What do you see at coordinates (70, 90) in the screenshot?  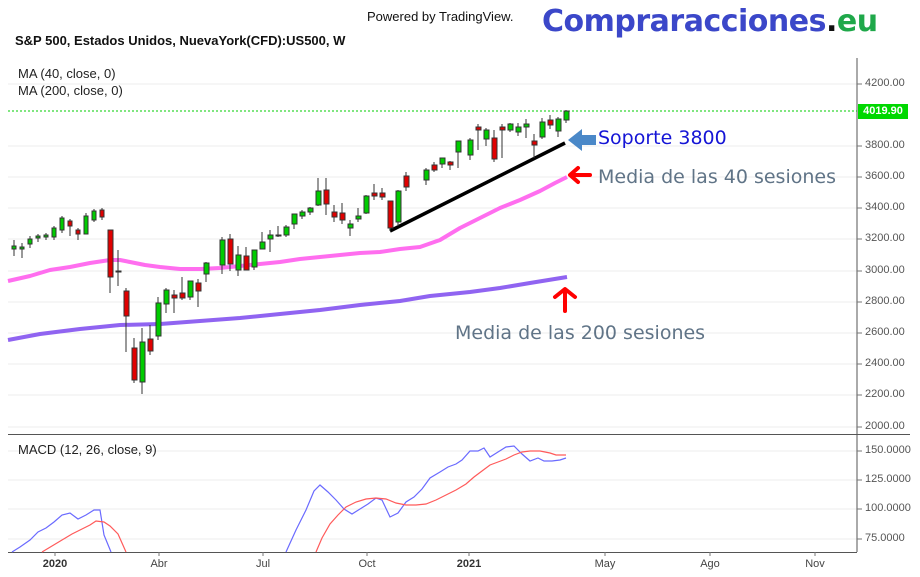 I see `legend-ma200: MA (200, close, 0)` at bounding box center [70, 90].